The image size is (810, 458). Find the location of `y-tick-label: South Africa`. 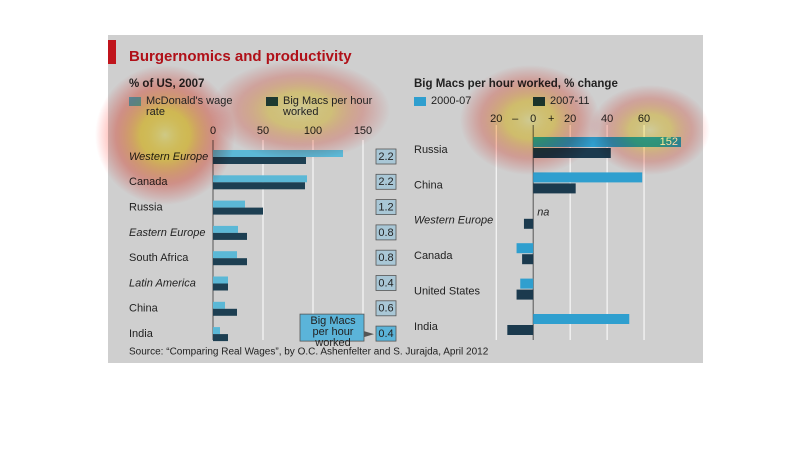

y-tick-label: South Africa is located at coordinates (159, 258).